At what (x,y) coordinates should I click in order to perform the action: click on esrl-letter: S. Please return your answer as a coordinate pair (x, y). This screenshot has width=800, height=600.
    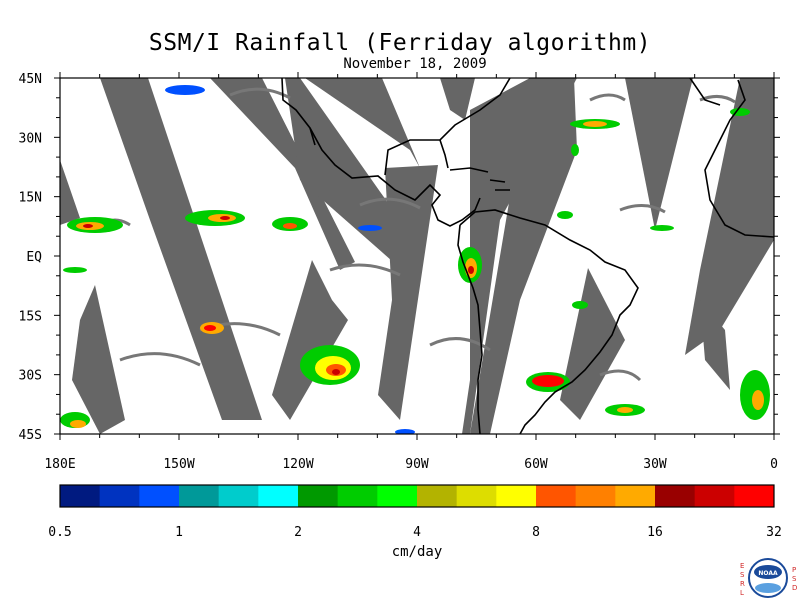
    Looking at the image, I should click on (742, 575).